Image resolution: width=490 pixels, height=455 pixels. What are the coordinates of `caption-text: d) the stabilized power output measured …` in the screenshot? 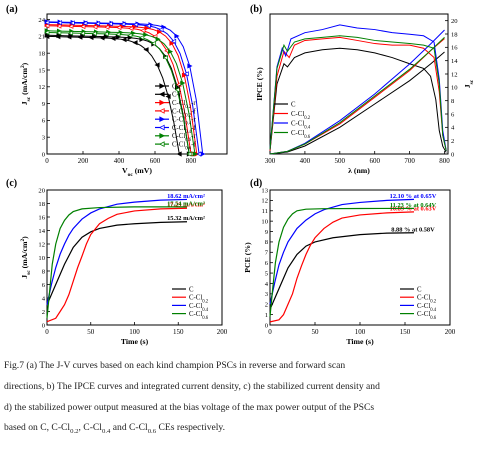 It's located at (189, 407).